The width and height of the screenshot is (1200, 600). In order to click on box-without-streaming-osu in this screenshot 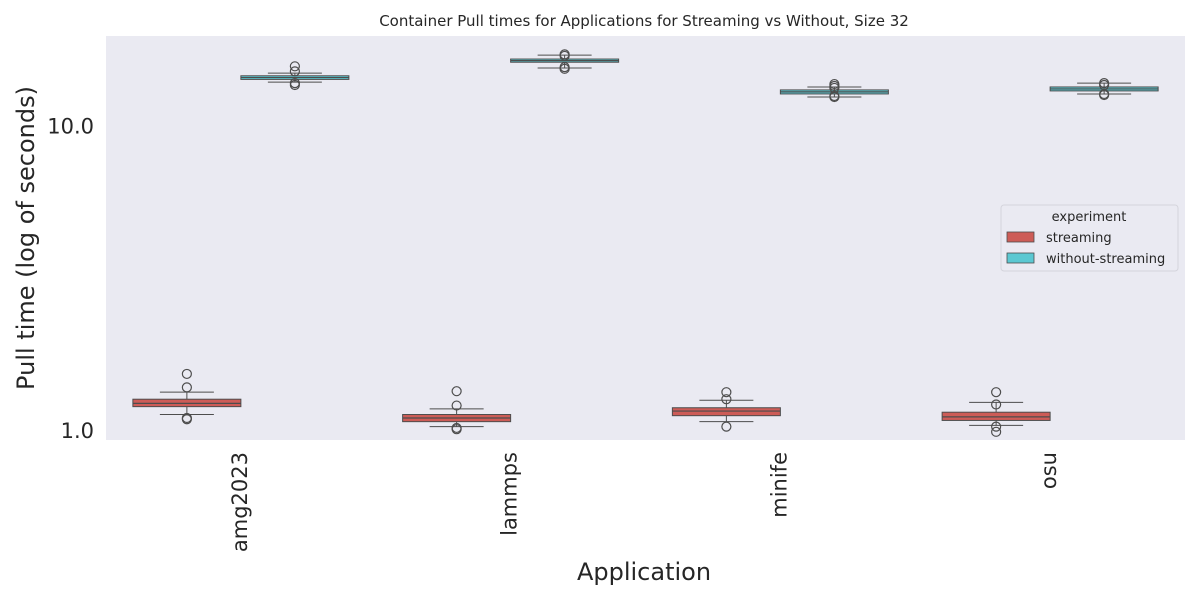, I will do `click(1104, 89)`.